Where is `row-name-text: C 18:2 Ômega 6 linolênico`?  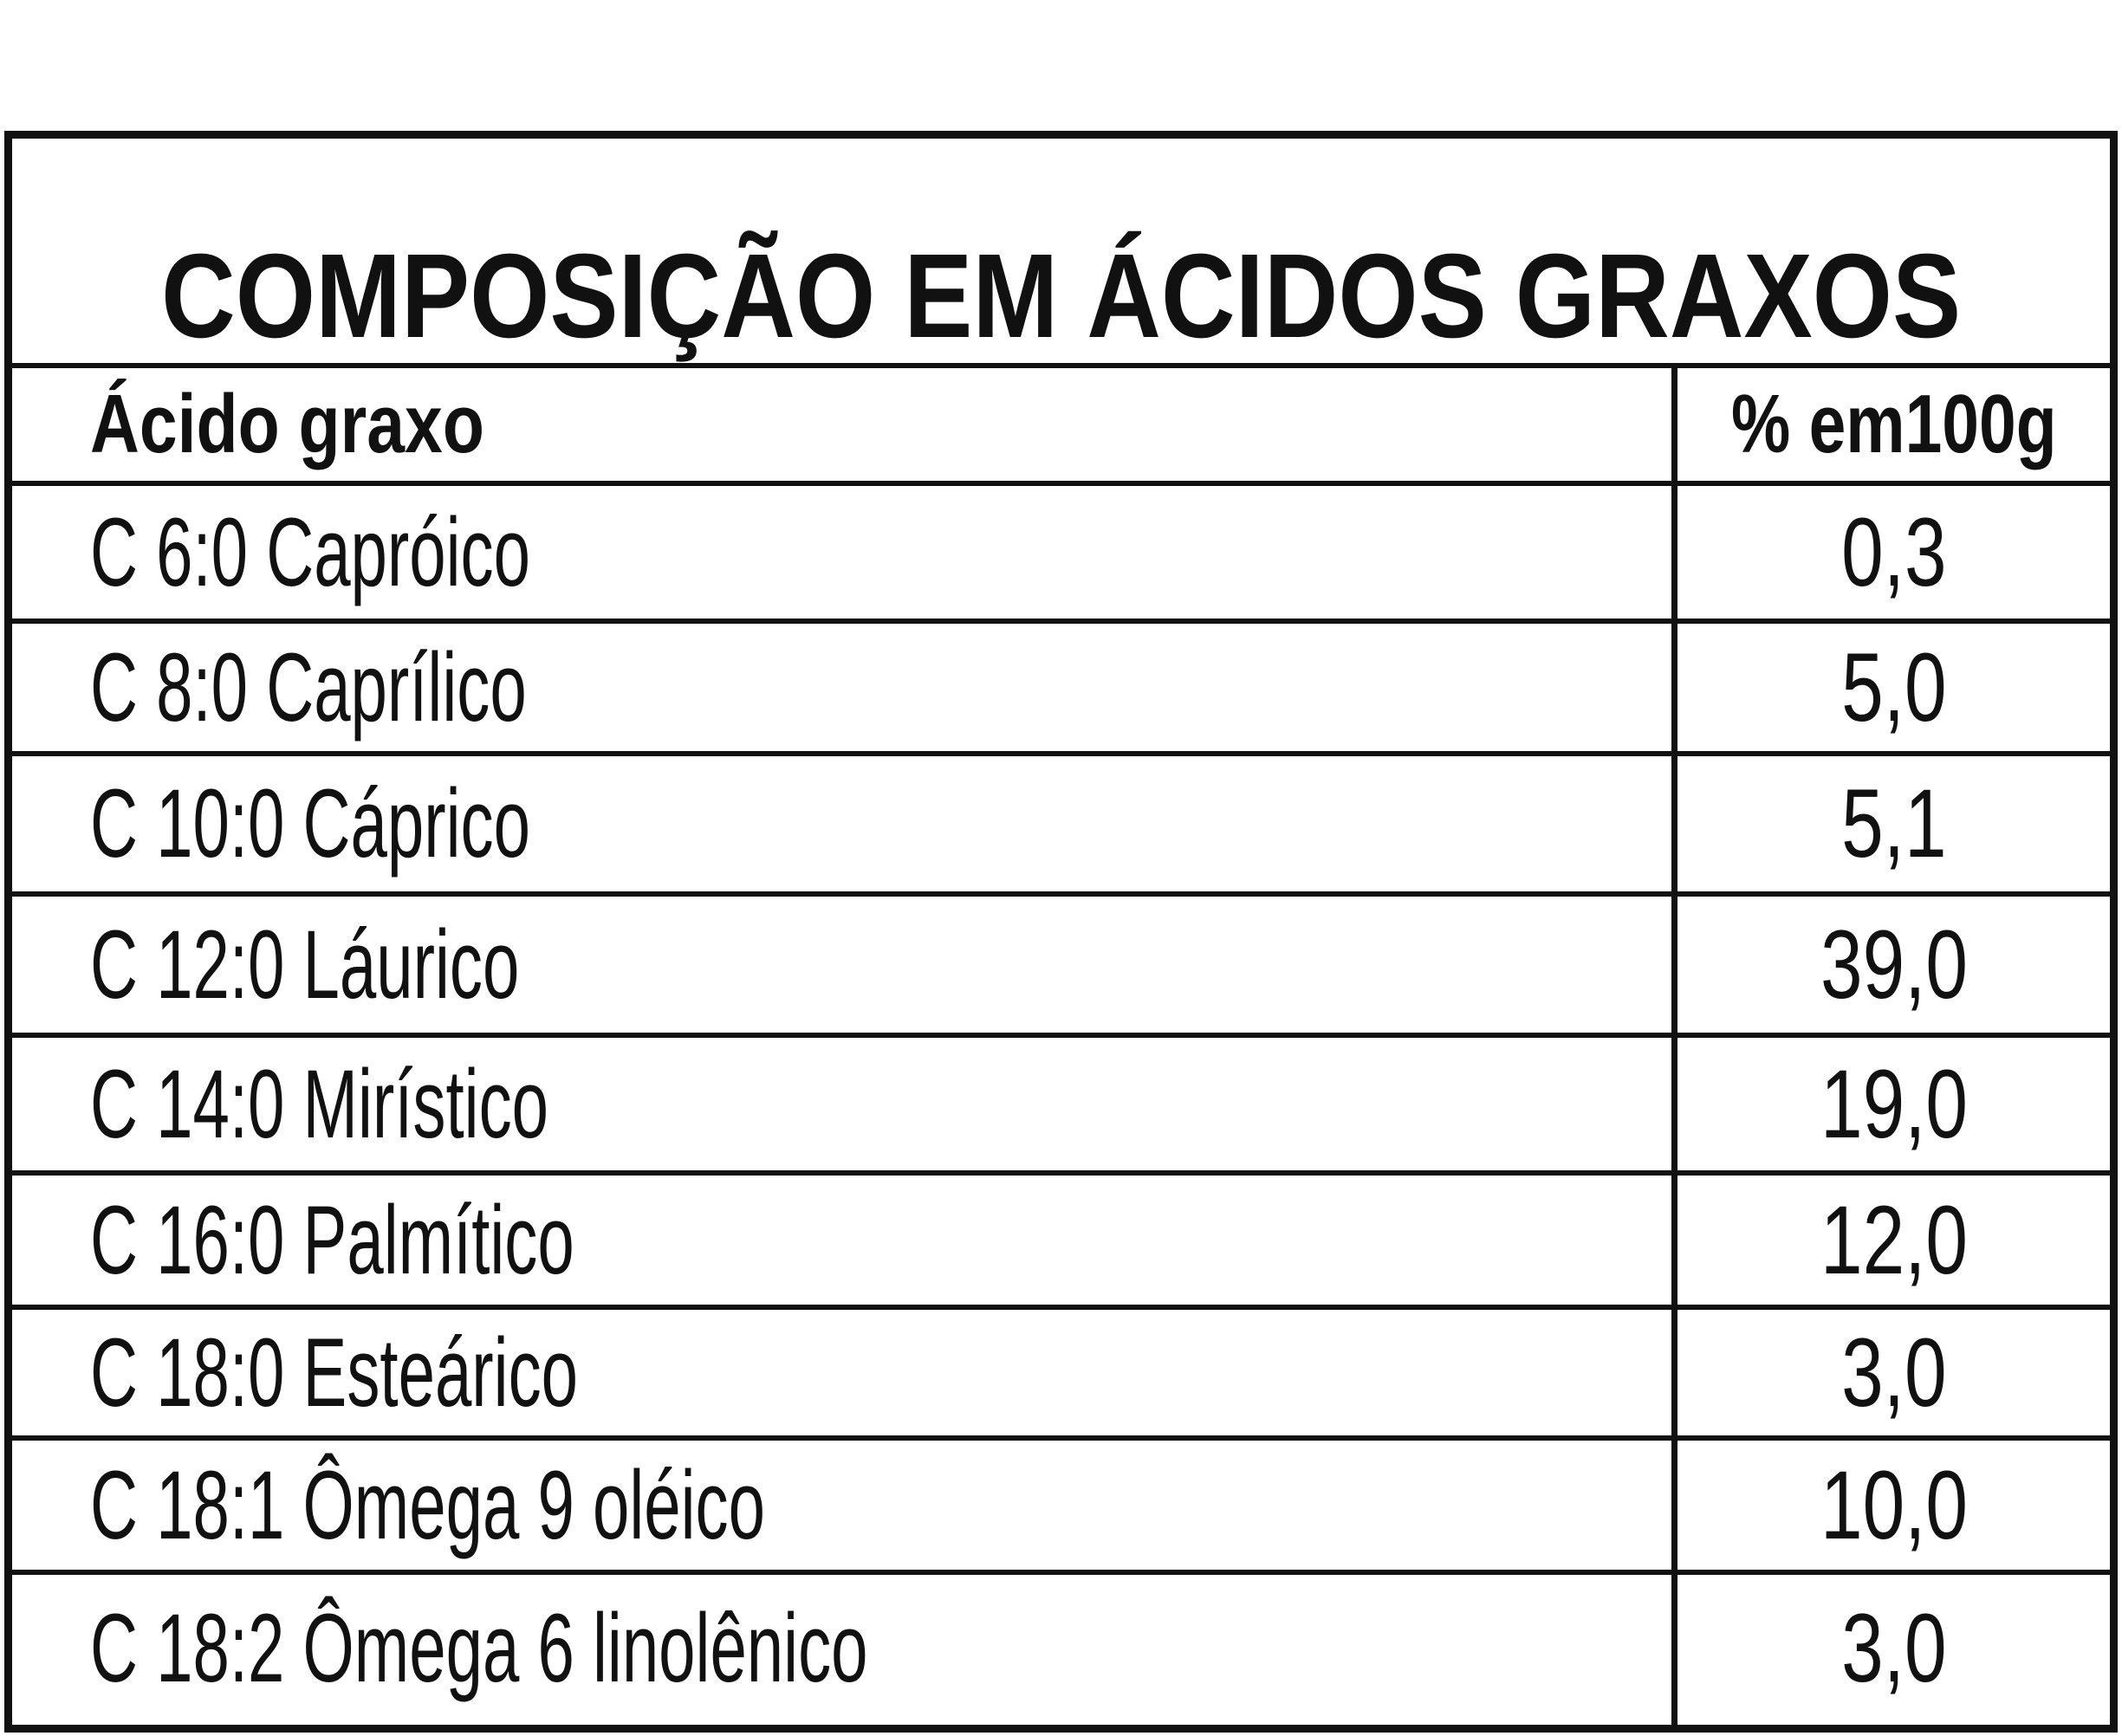 row-name-text: C 18:2 Ômega 6 linolênico is located at coordinates (479, 1648).